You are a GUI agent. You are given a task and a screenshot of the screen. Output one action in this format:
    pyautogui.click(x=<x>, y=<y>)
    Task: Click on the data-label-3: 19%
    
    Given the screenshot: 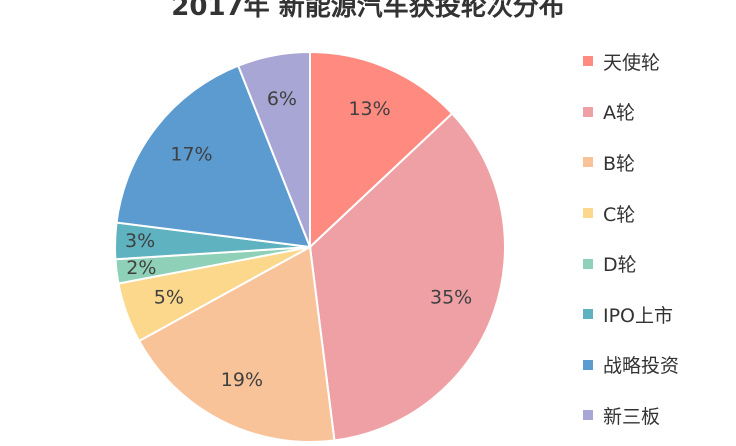 What is the action you would take?
    pyautogui.click(x=242, y=380)
    